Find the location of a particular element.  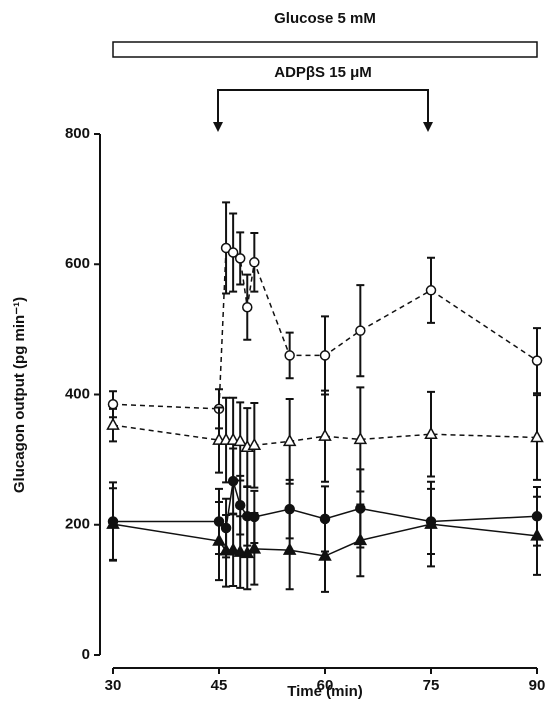

x-axis-label: Time (min) is located at coordinates (325, 691).